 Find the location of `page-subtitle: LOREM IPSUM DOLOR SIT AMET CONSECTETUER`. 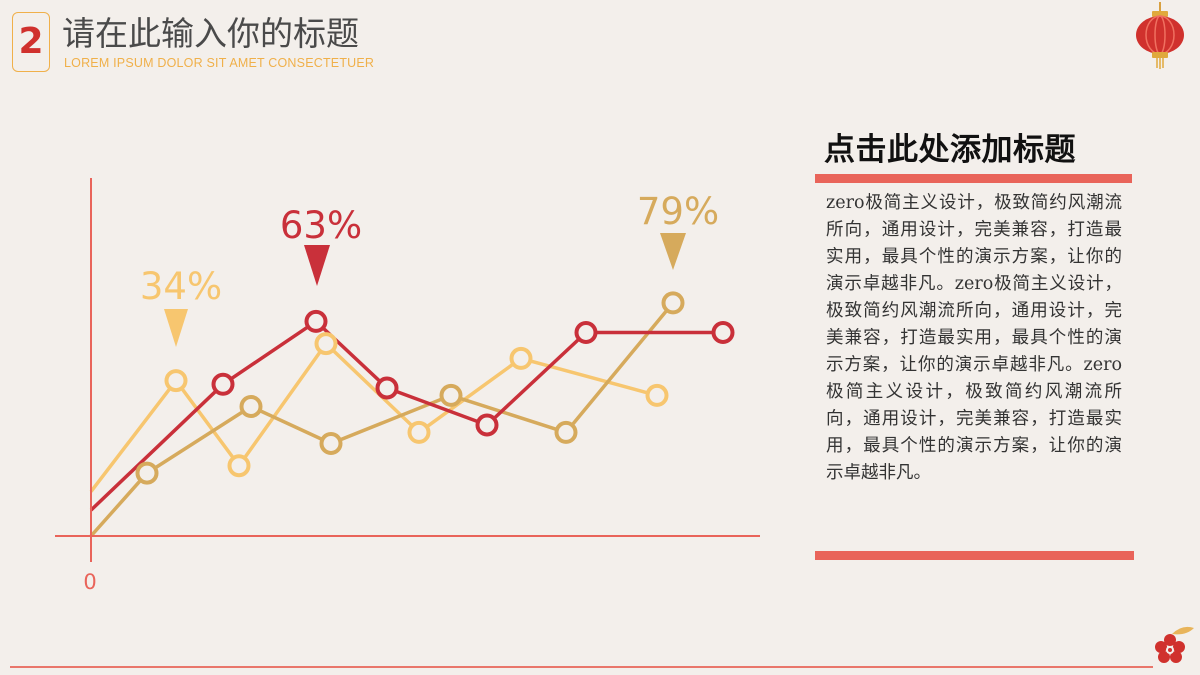

page-subtitle: LOREM IPSUM DOLOR SIT AMET CONSECTETUER is located at coordinates (219, 63).